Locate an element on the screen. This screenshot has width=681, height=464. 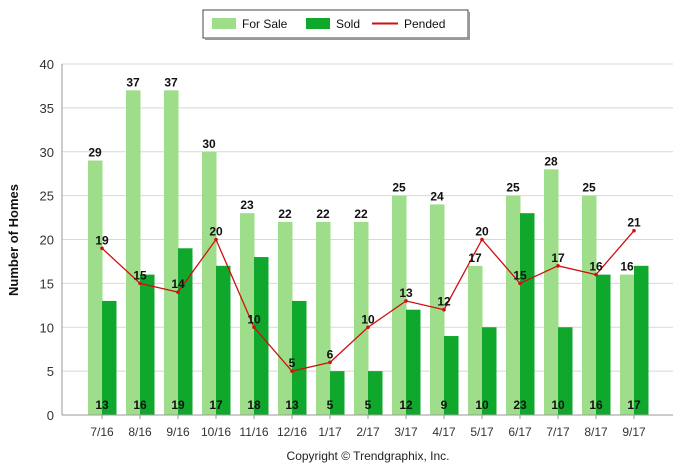
x-tick-label: 4/17 is located at coordinates (444, 432).